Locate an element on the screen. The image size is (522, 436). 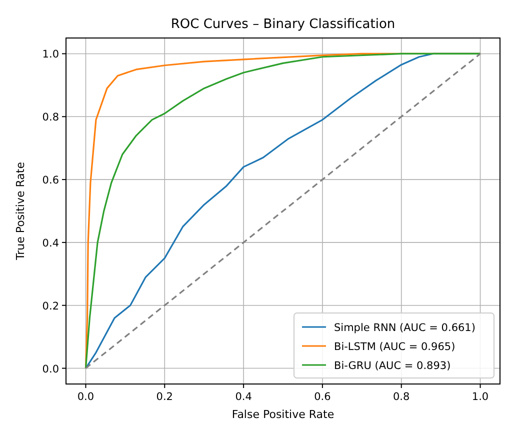
legend-label: Bi-GRU (AUC = 0.893) is located at coordinates (392, 366).